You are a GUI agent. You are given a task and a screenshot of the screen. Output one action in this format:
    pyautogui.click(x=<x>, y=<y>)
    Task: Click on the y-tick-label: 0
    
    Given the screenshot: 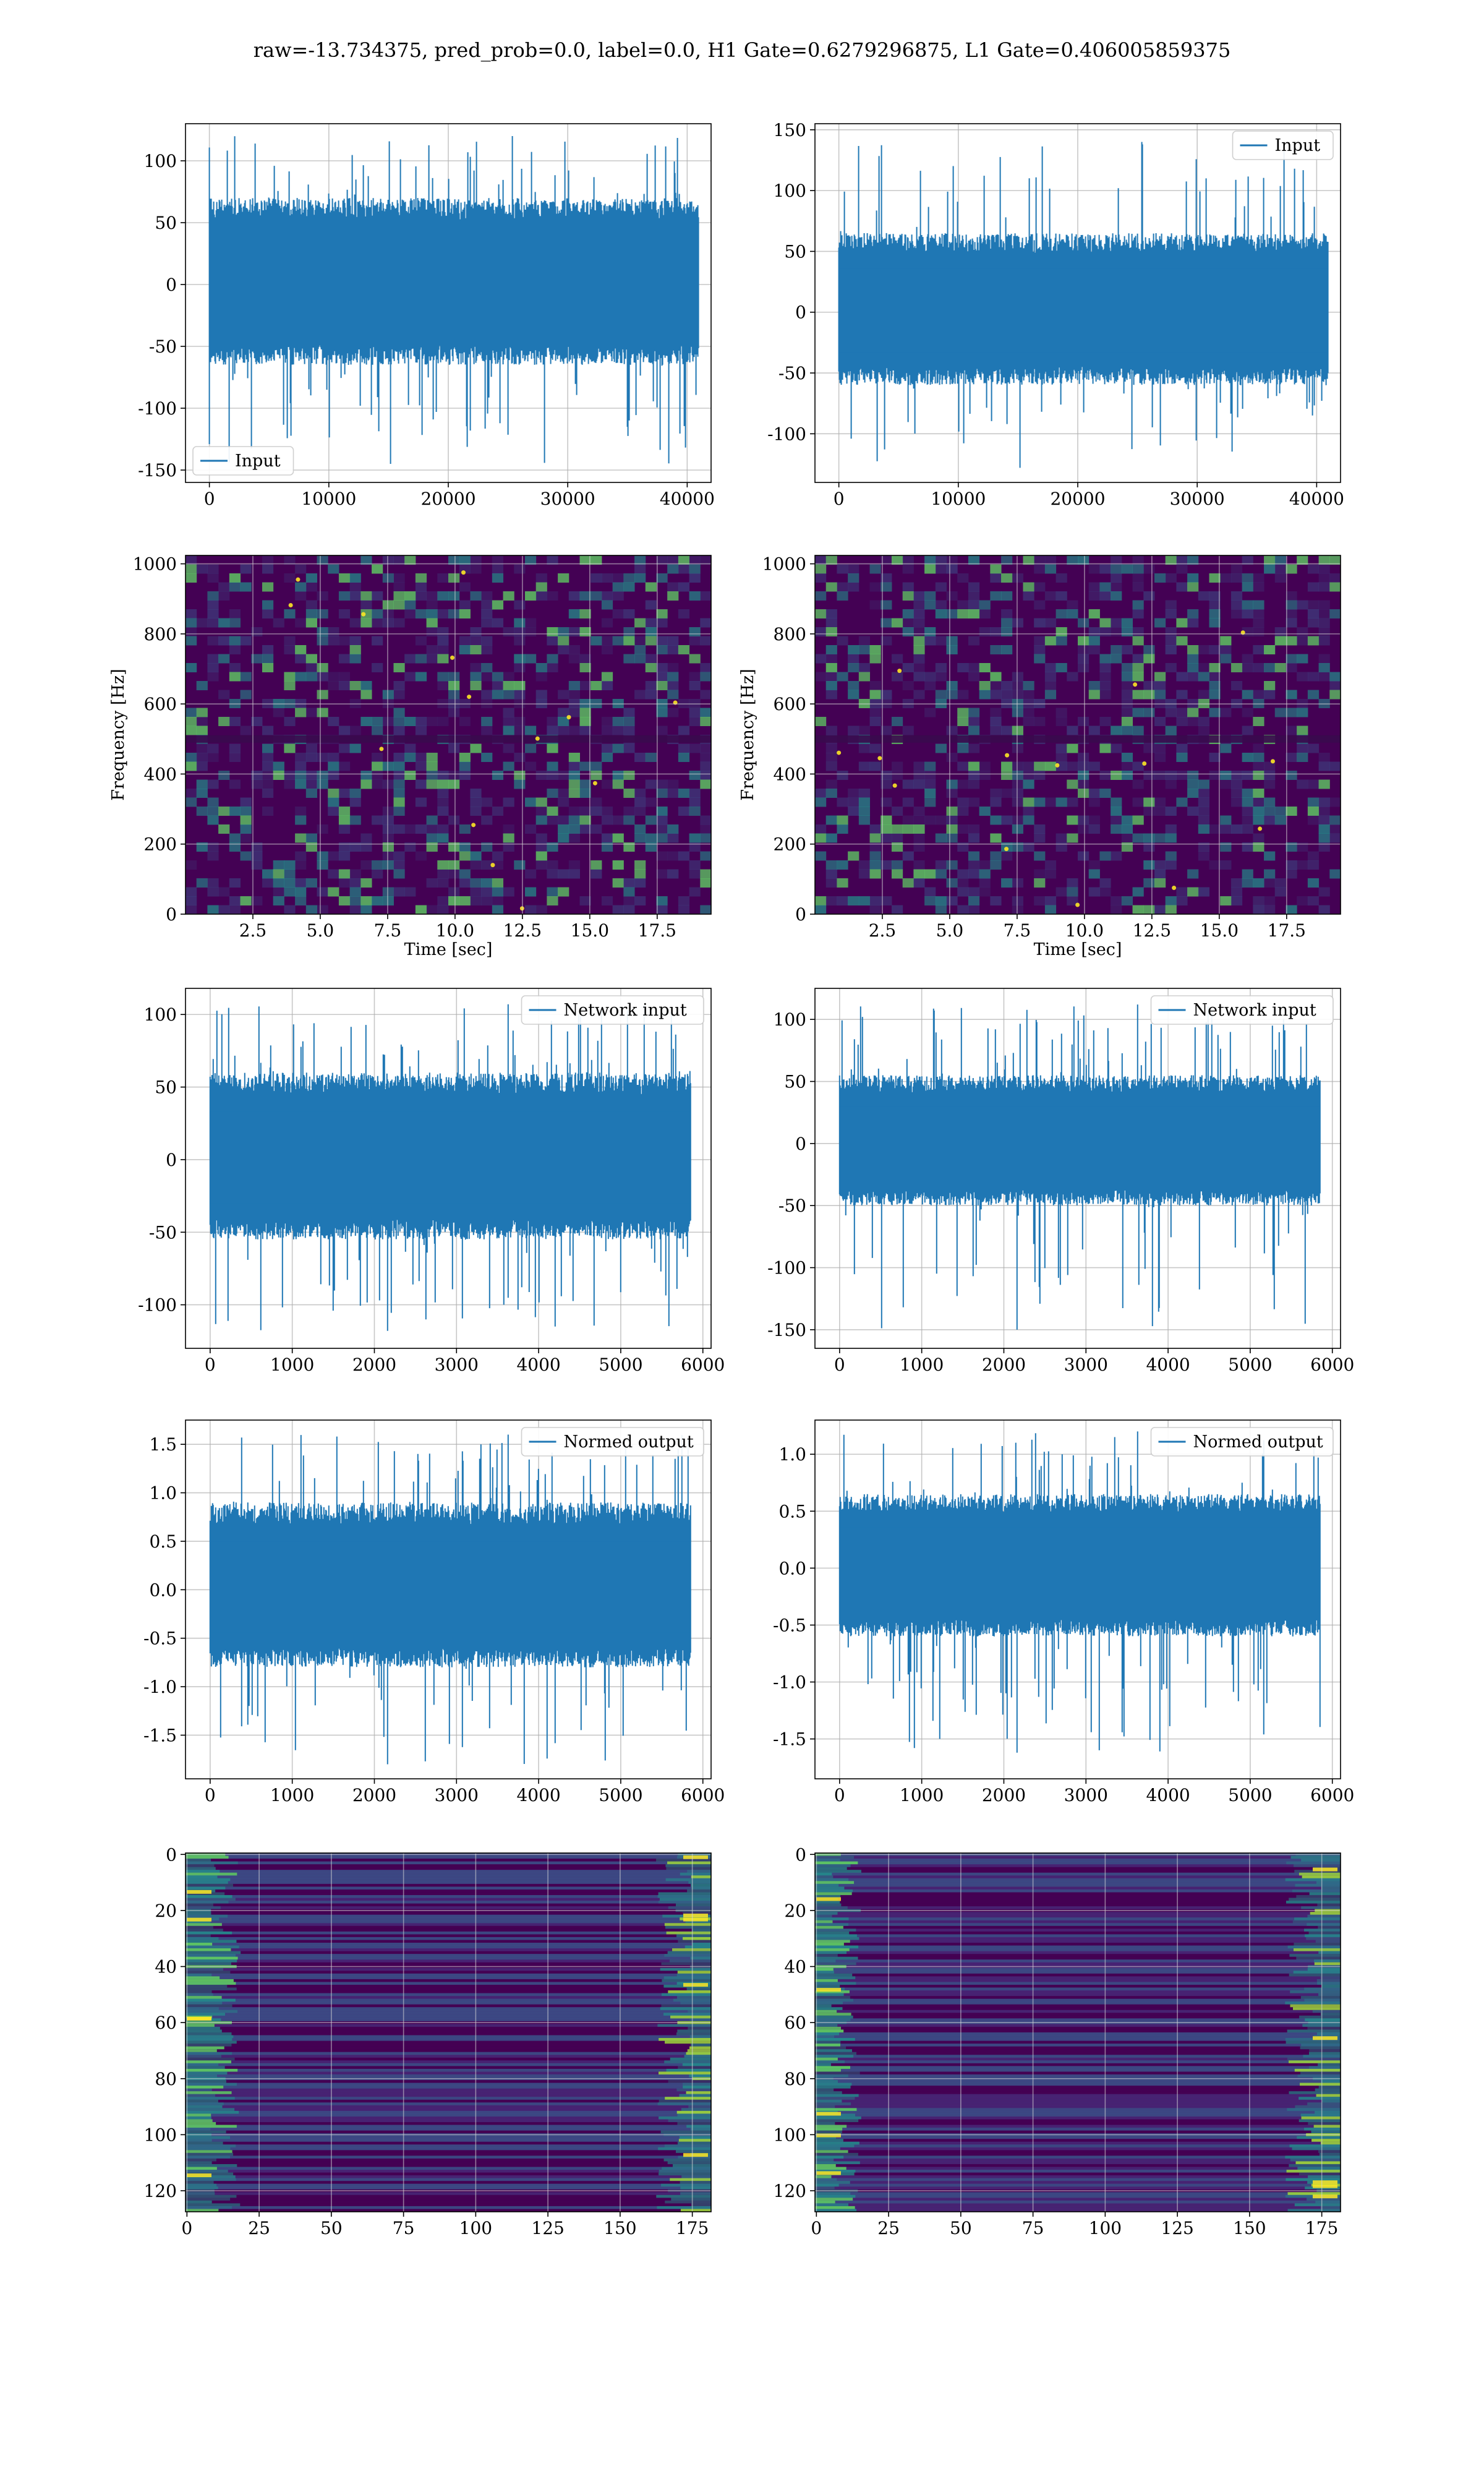 What is the action you would take?
    pyautogui.click(x=171, y=915)
    